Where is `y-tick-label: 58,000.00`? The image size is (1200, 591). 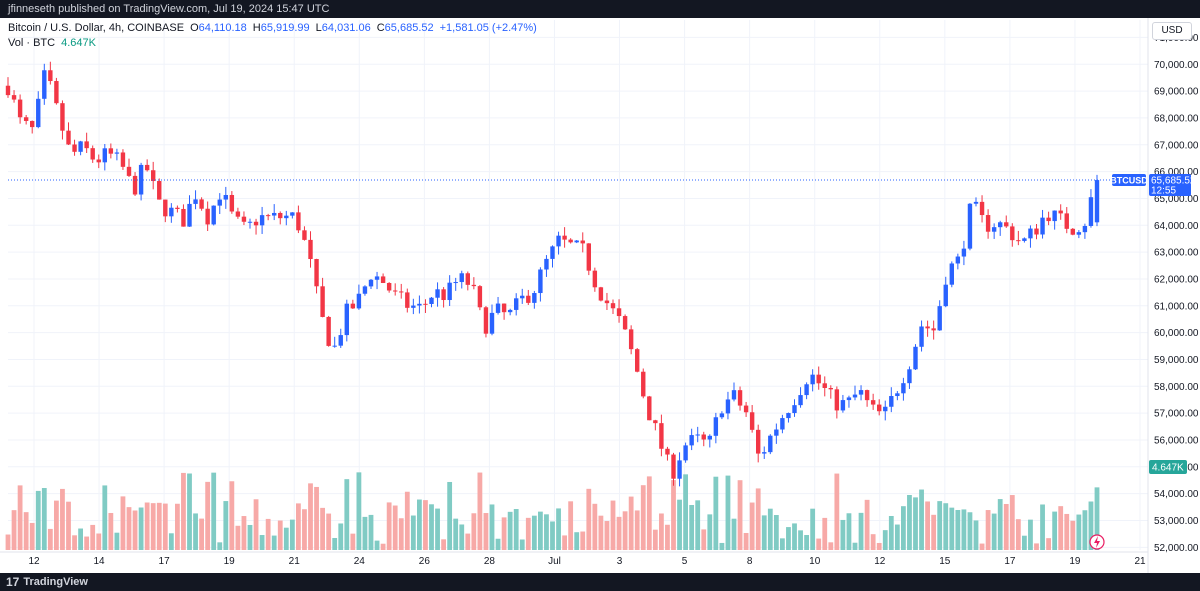 y-tick-label: 58,000.00 is located at coordinates (1176, 387).